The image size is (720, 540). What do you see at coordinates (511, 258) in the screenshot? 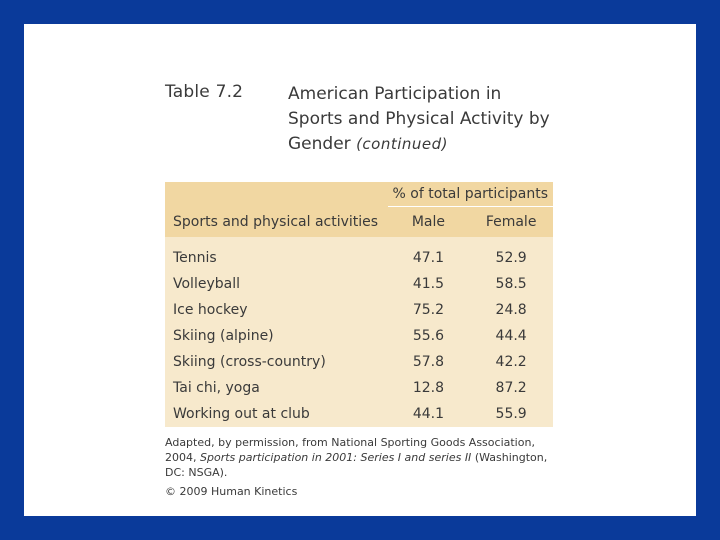
I see `cell-female: 52.9` at bounding box center [511, 258].